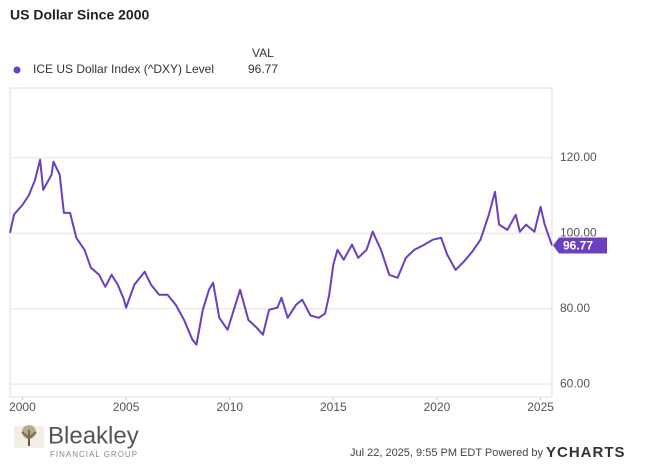 The width and height of the screenshot is (649, 467). What do you see at coordinates (22, 407) in the screenshot?
I see `x-tick-label: 2000` at bounding box center [22, 407].